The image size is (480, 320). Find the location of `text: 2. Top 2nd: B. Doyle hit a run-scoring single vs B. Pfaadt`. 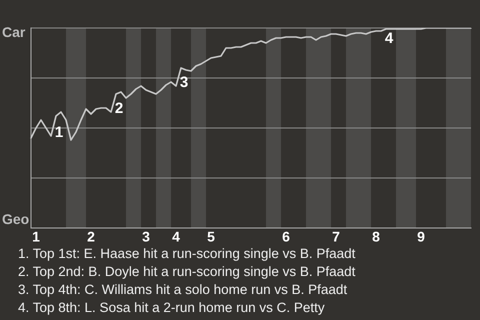

text: 2. Top 2nd: B. Doyle hit a run-scoring single vs B. Pfaadt is located at coordinates (187, 272).